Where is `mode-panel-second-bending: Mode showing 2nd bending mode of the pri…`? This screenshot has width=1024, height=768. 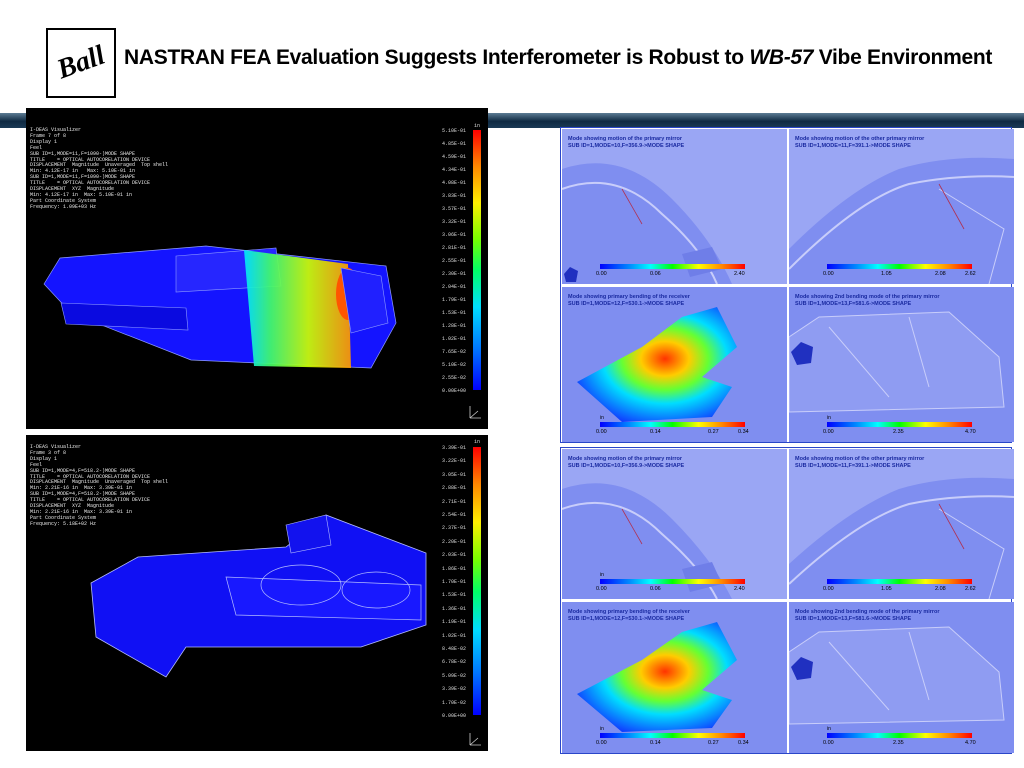
mode-panel-second-bending: Mode showing 2nd bending mode of the pri… is located at coordinates (901, 677).